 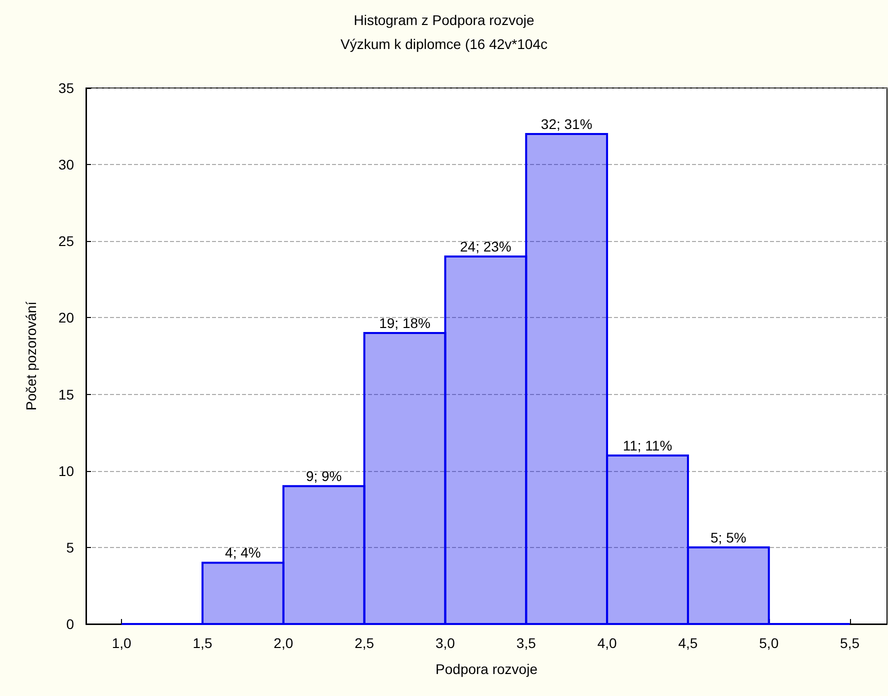 I want to click on x-tick-label: 5,0, so click(x=769, y=643).